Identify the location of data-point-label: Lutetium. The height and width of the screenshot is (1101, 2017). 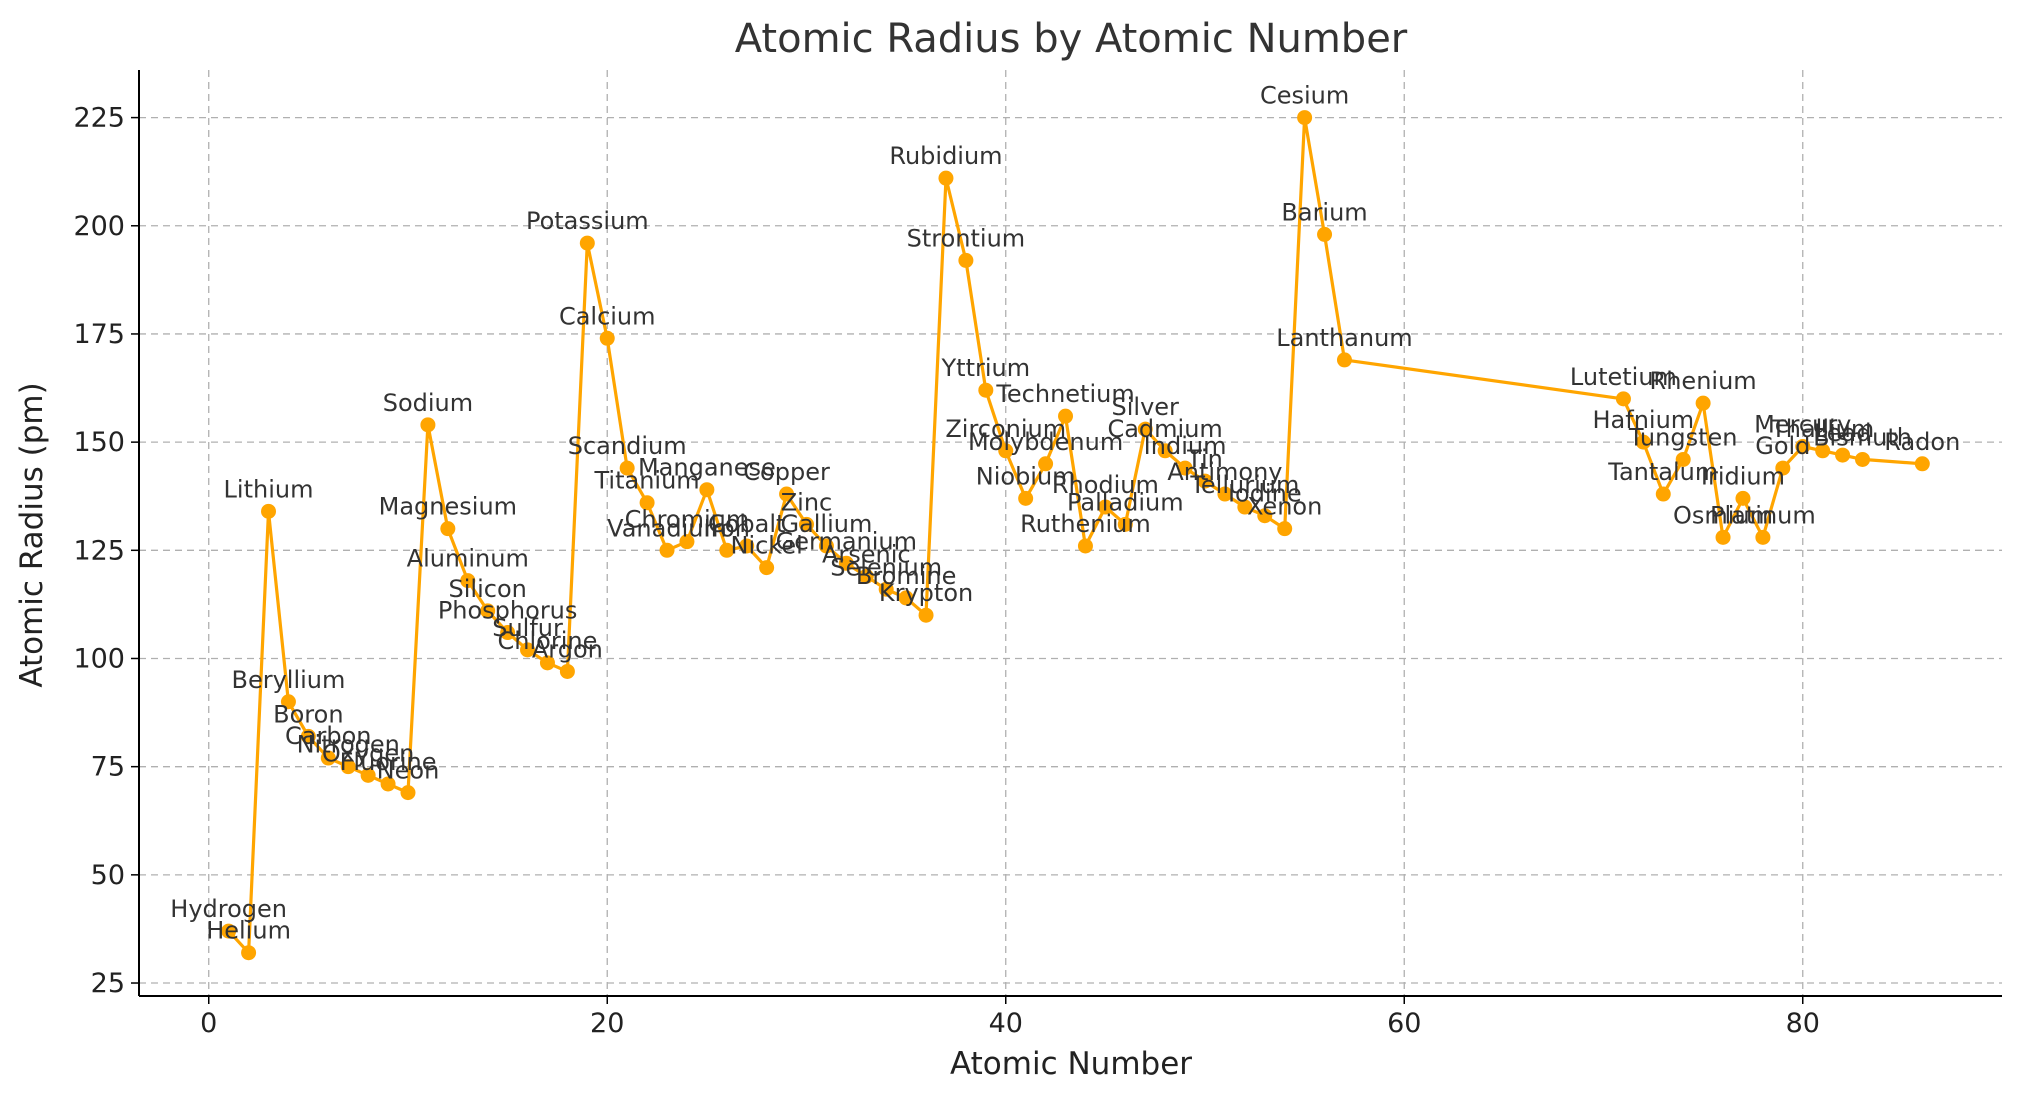
(1623, 377).